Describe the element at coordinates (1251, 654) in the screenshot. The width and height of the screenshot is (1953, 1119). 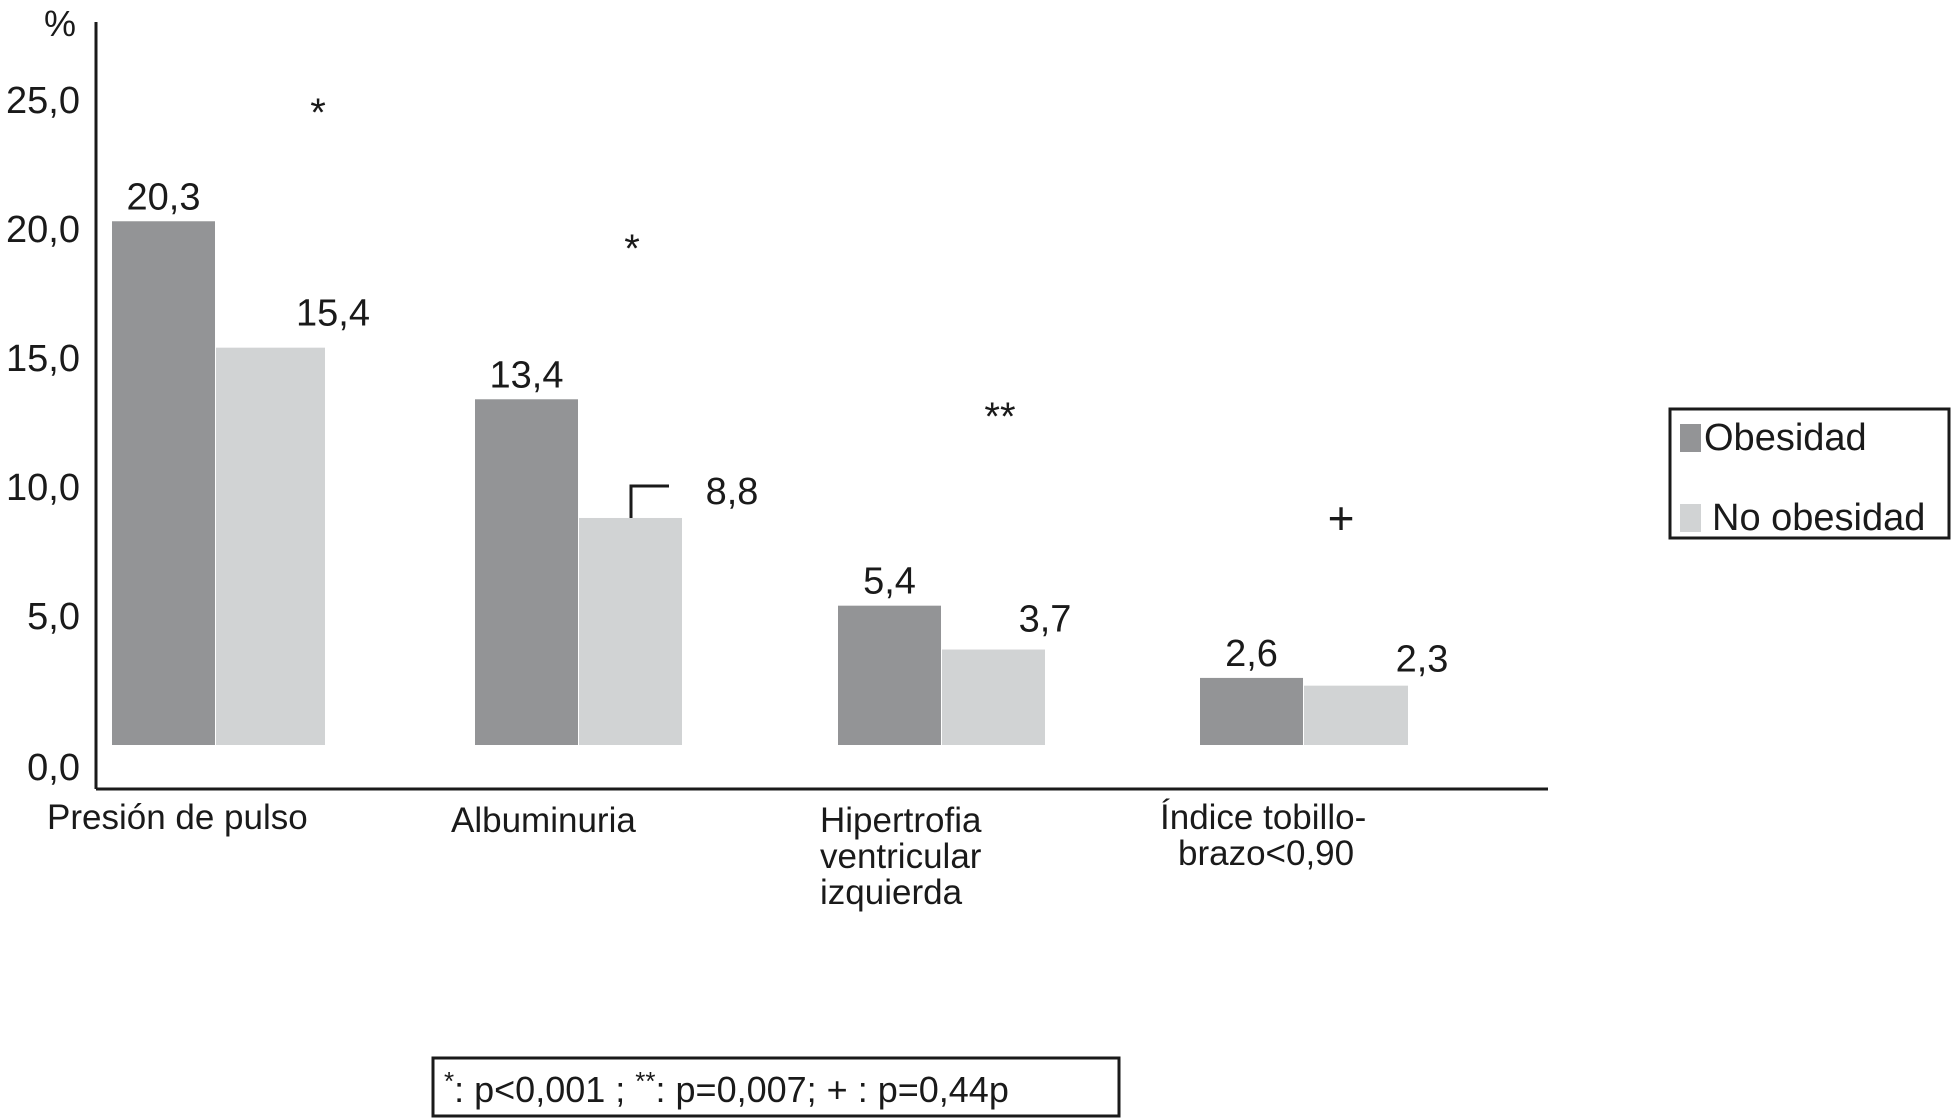
I see `value-label: 2,6` at that location.